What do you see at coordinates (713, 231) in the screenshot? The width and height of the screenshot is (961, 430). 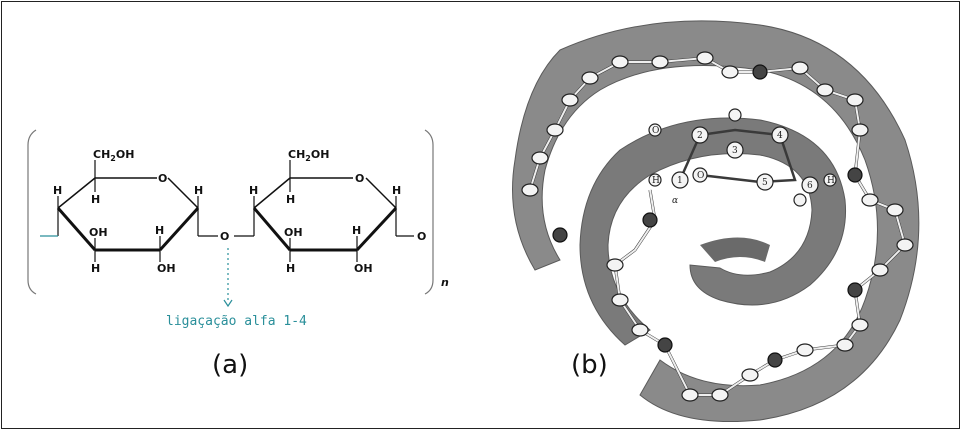 I see `helix-ribbon-inner` at bounding box center [713, 231].